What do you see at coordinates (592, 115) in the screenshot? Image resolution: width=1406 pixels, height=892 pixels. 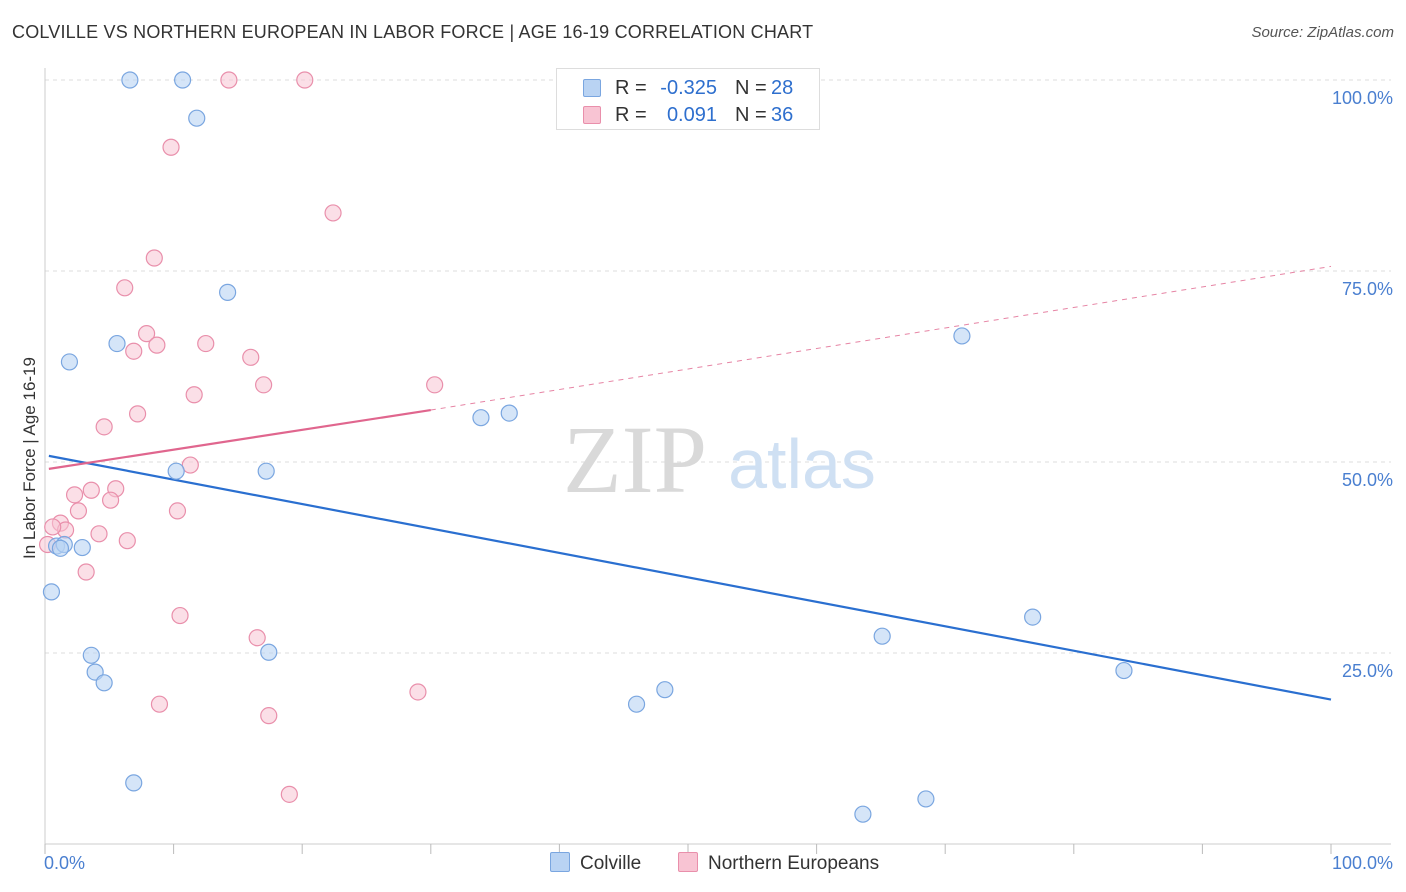 I see `northern-swatch` at bounding box center [592, 115].